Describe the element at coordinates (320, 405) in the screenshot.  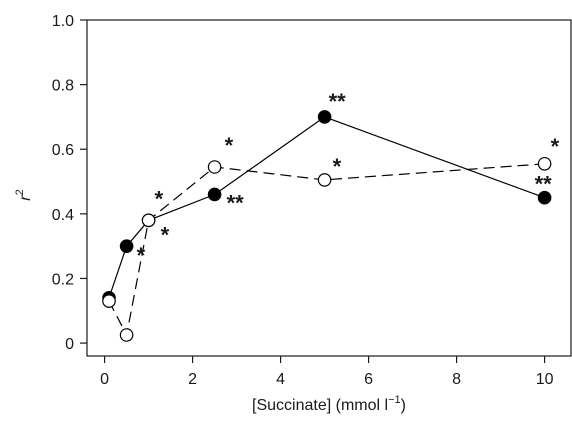
I see `x-axis-title-main: [Succinate] (mmol l` at that location.